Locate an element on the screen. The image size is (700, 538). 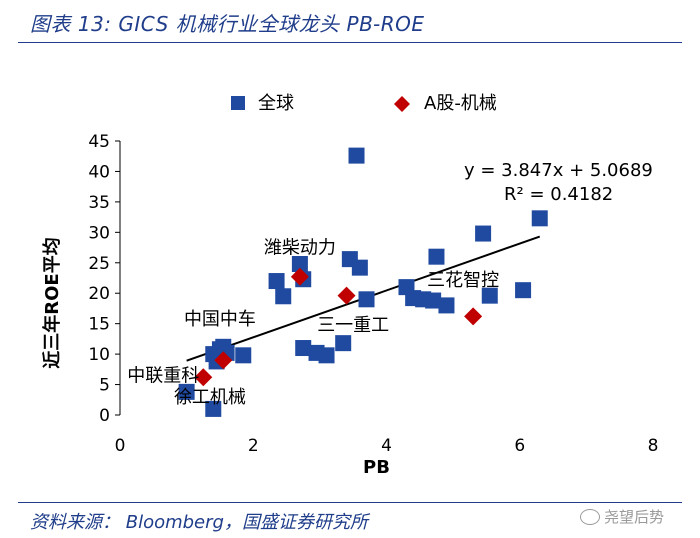
legend-global-label: 全球 is located at coordinates (276, 103).